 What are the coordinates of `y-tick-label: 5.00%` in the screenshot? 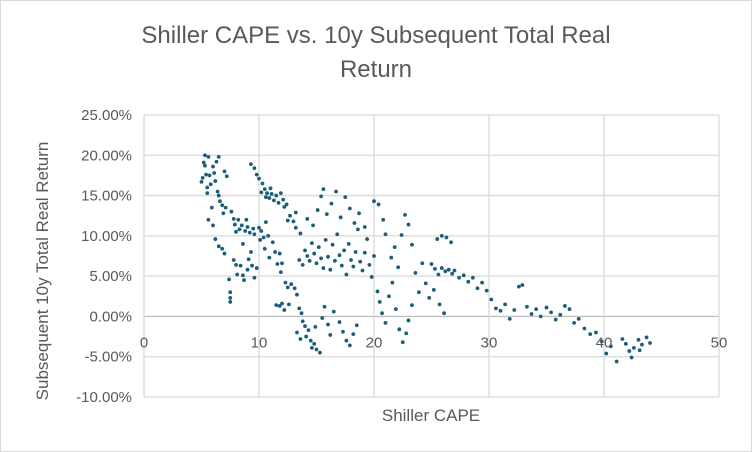 It's located at (110, 276).